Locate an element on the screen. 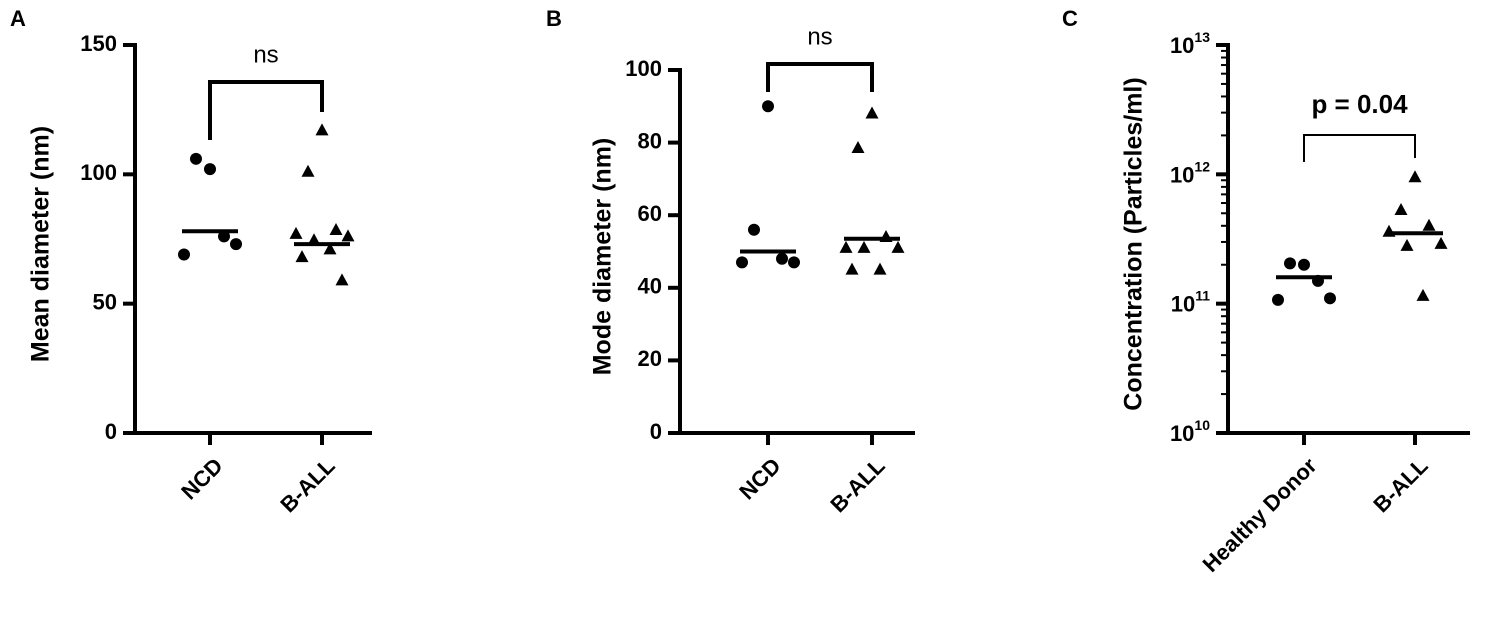 The width and height of the screenshot is (1497, 621). tick-exponent: 10 is located at coordinates (1202, 425).